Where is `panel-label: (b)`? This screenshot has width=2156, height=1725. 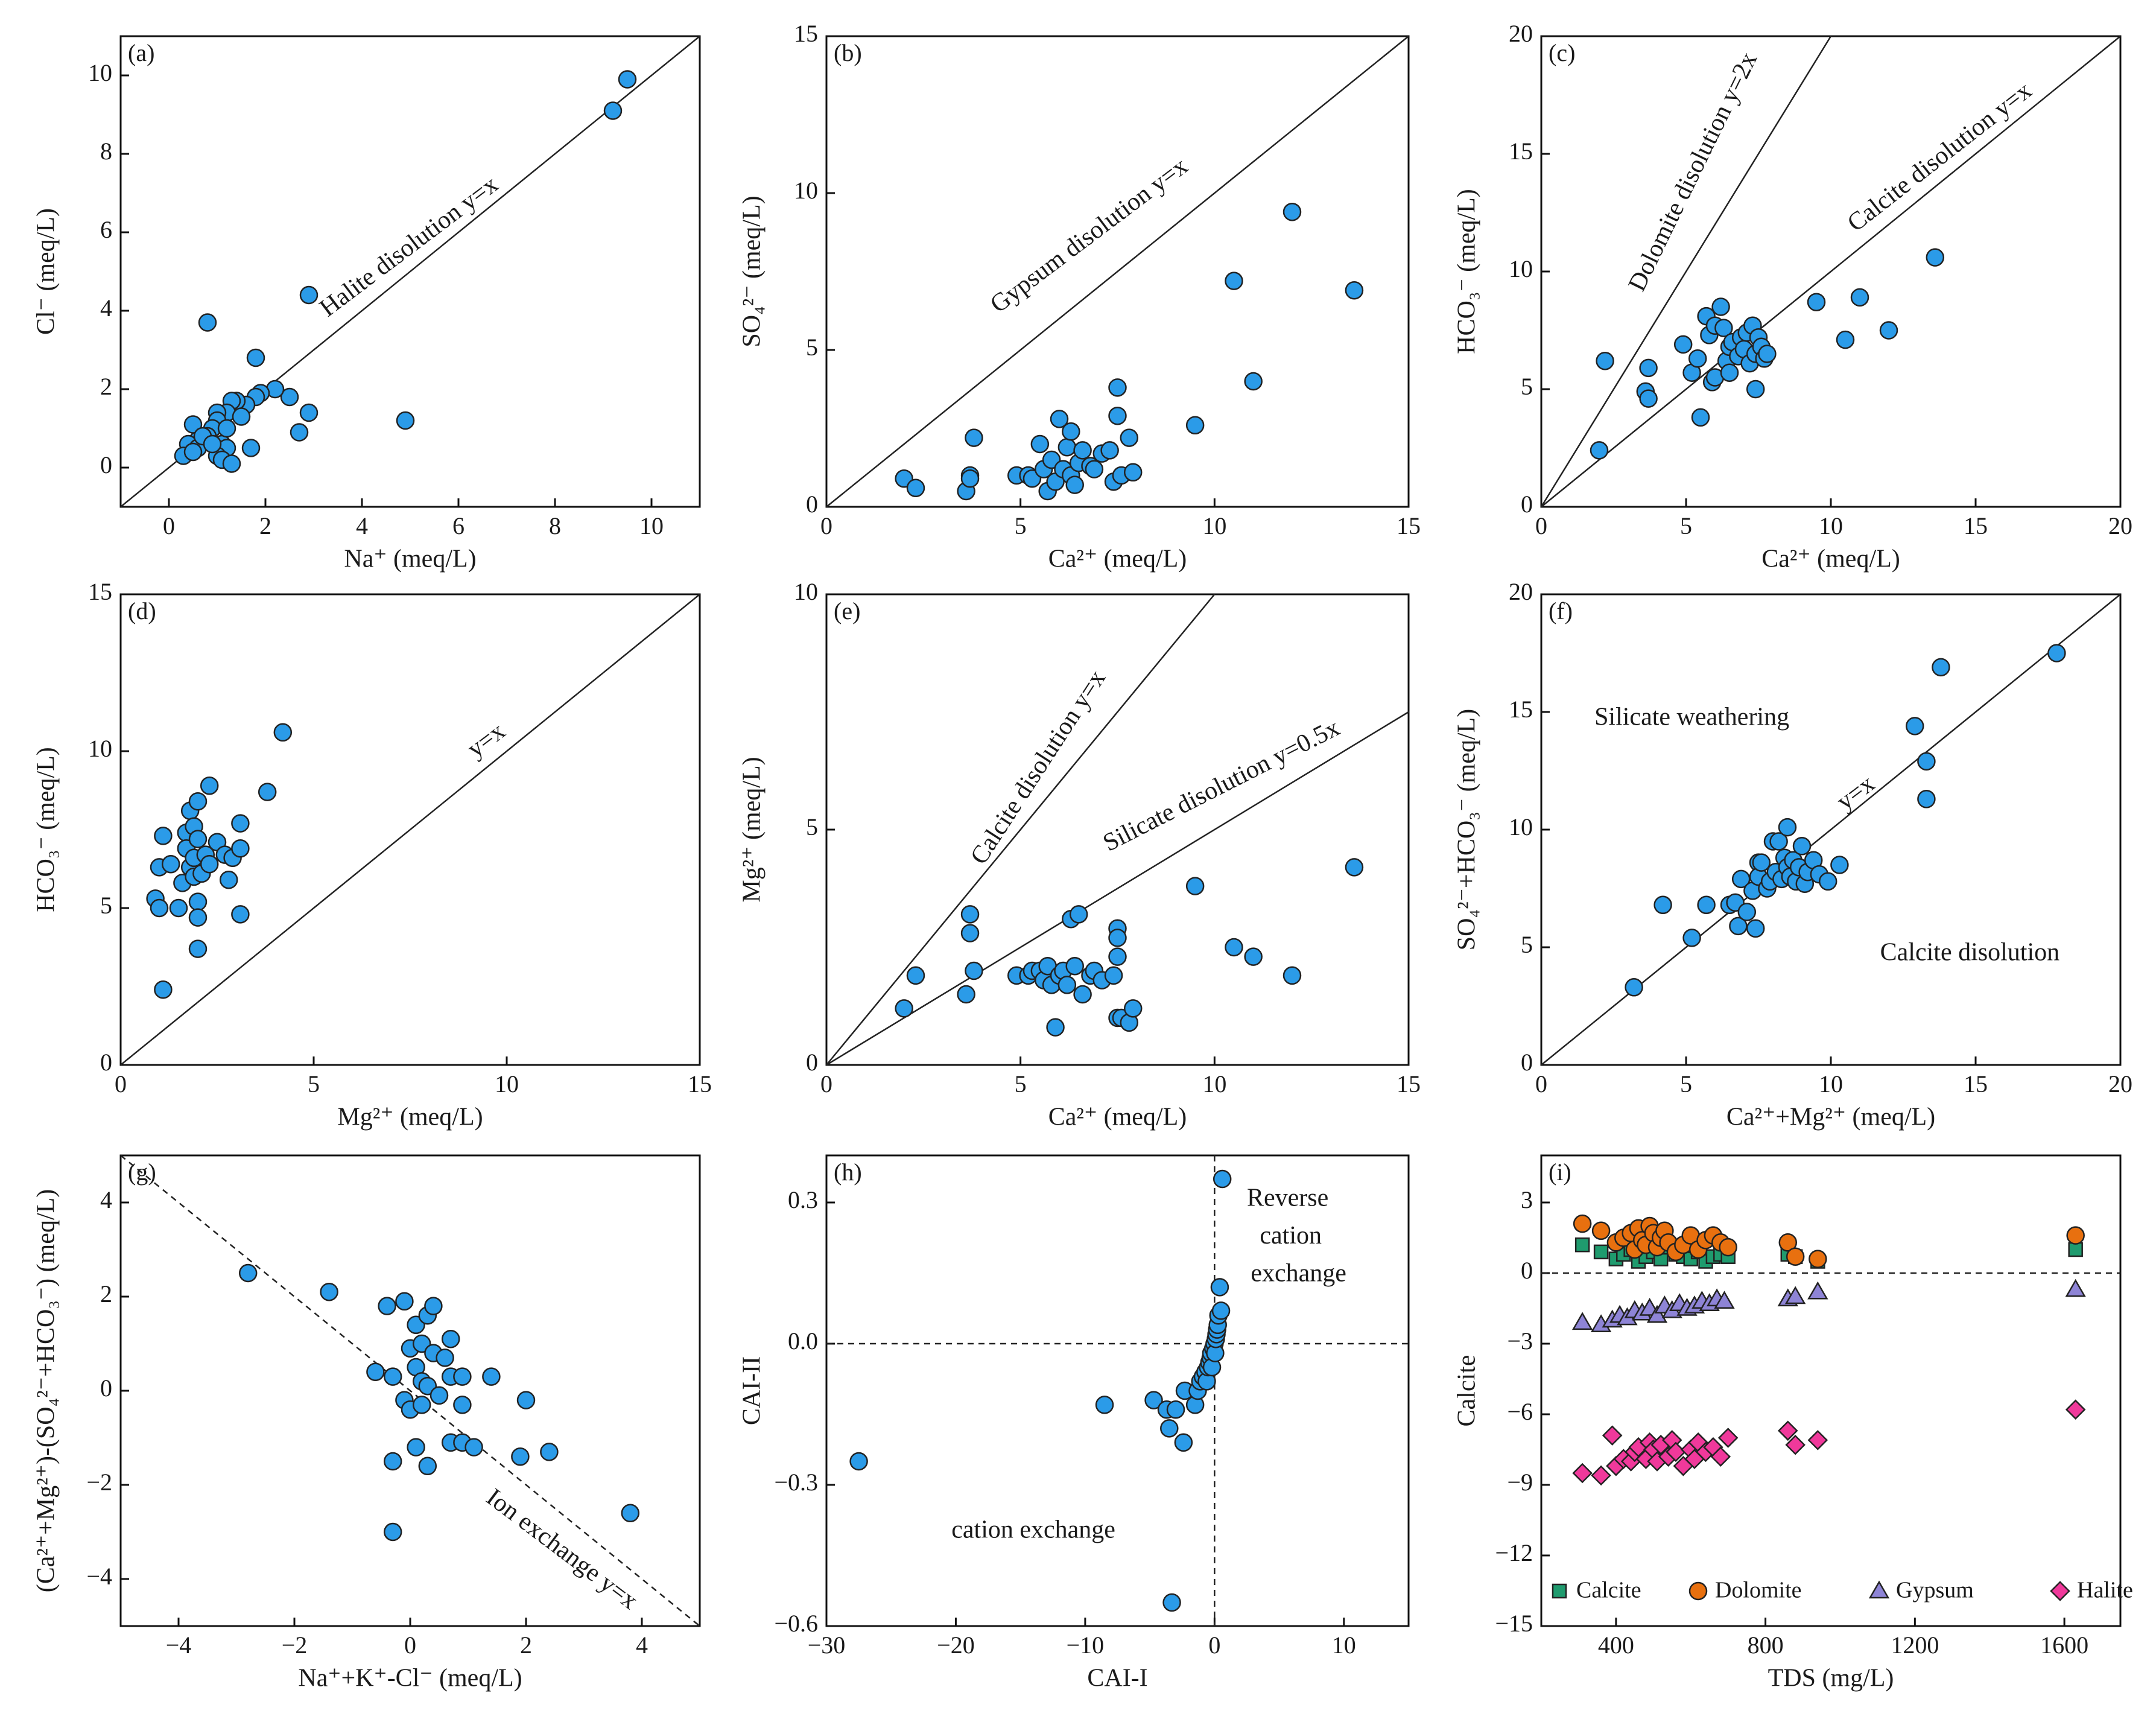
panel-label: (b) is located at coordinates (848, 52).